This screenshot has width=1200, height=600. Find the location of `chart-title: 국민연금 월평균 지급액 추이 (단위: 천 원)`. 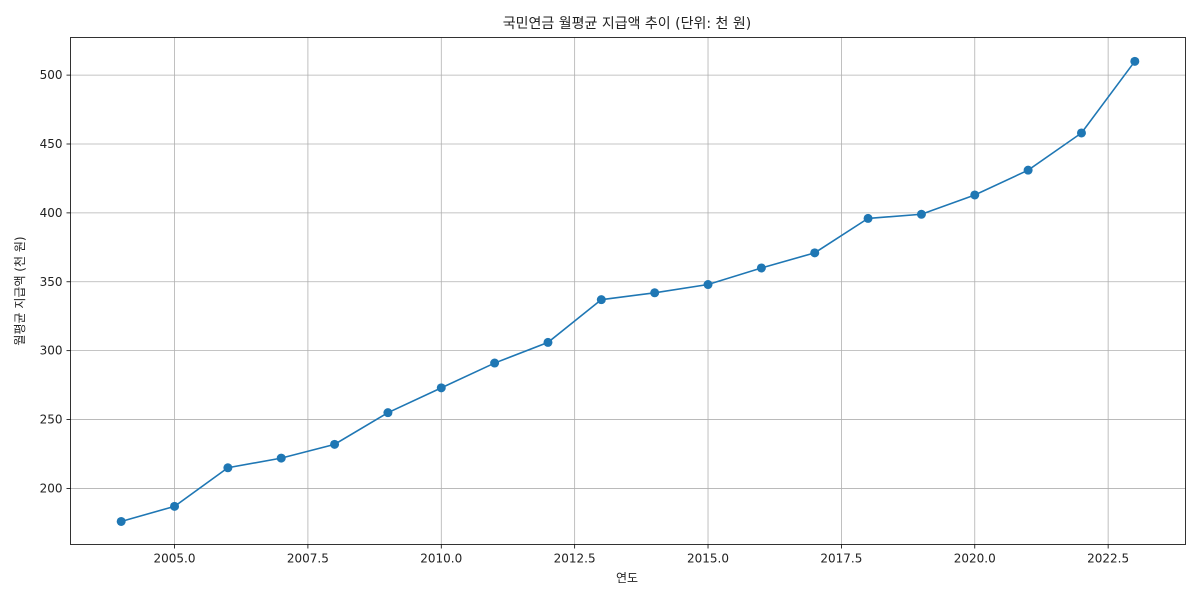

chart-title: 국민연금 월평균 지급액 추이 (단위: 천 원) is located at coordinates (627, 24).